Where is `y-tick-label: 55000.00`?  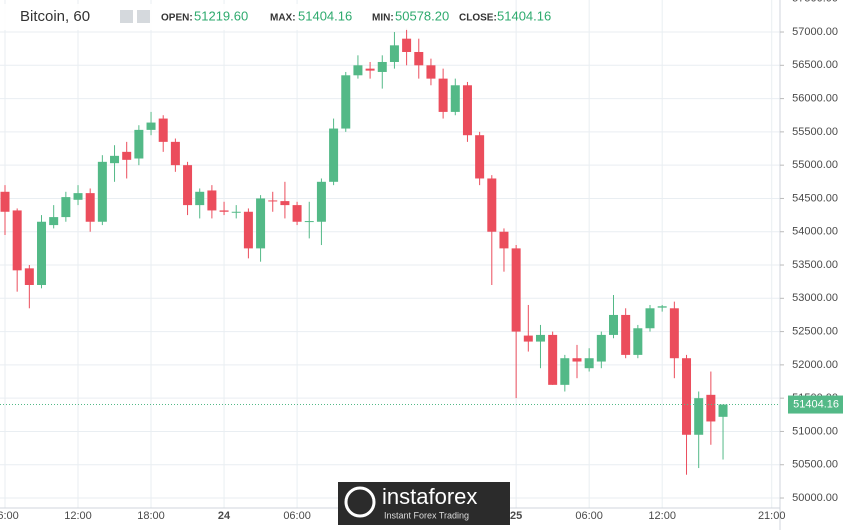
y-tick-label: 55000.00 is located at coordinates (815, 165).